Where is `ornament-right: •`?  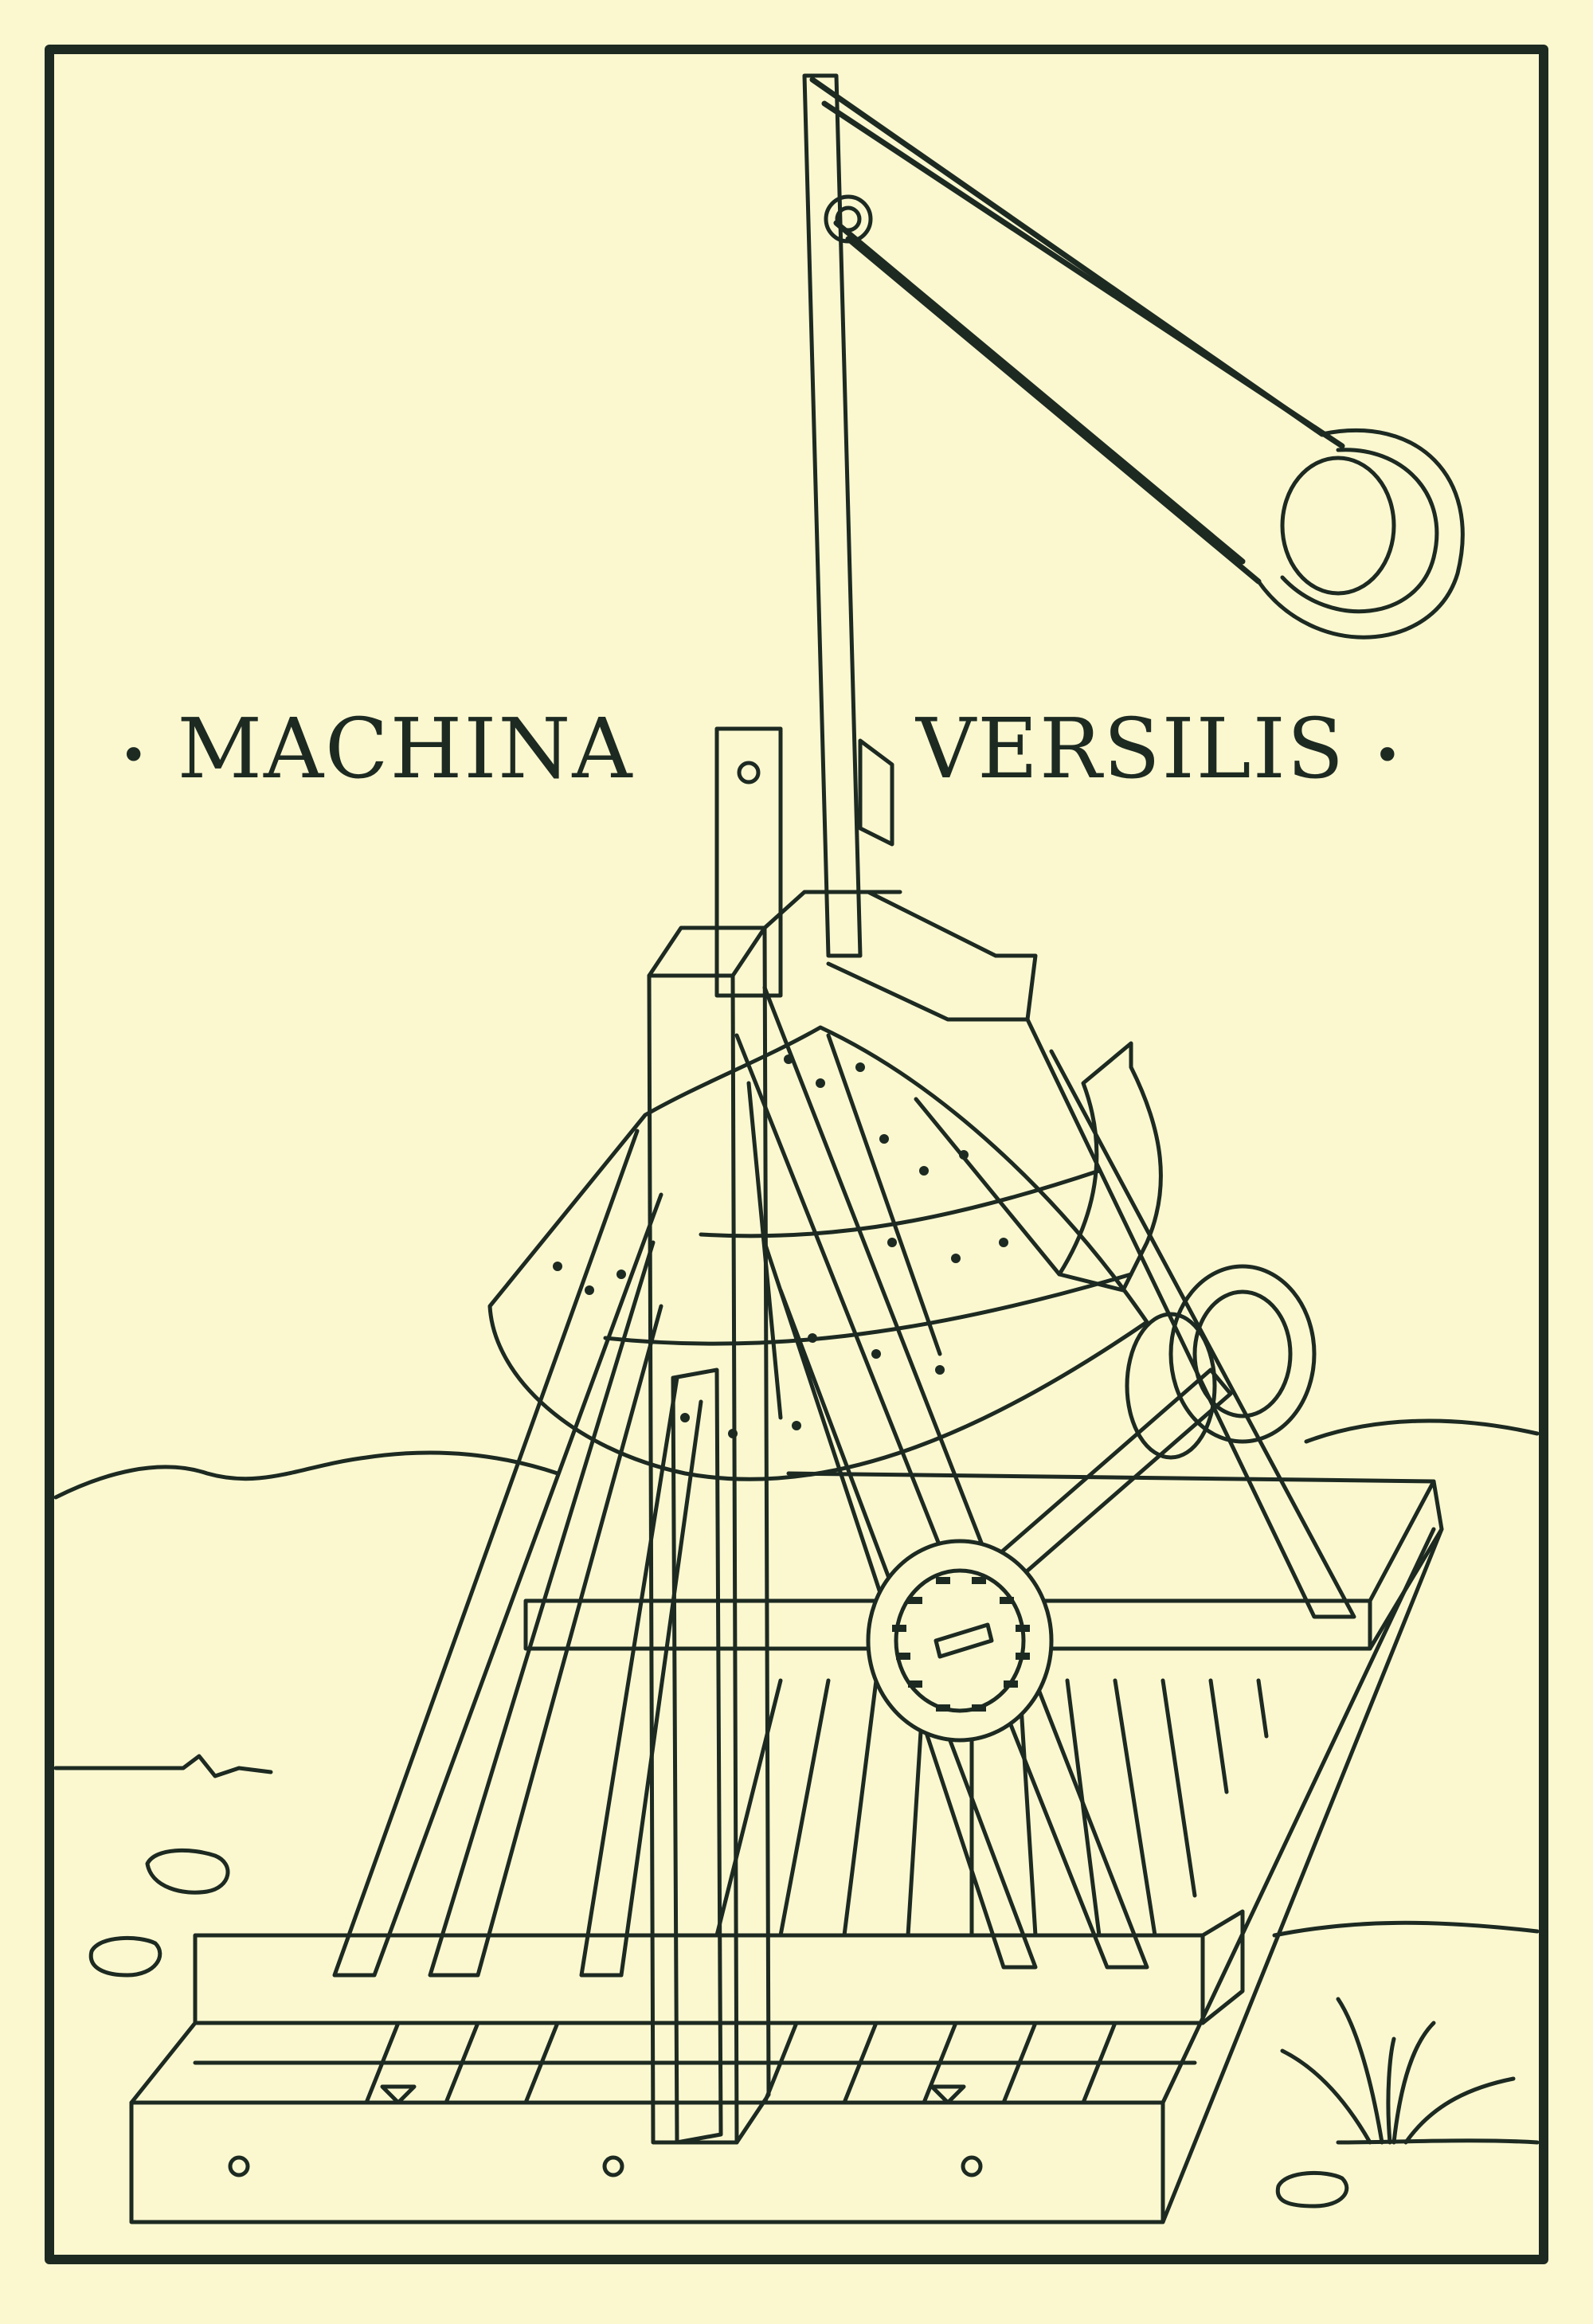
ornament-right: • is located at coordinates (1388, 756).